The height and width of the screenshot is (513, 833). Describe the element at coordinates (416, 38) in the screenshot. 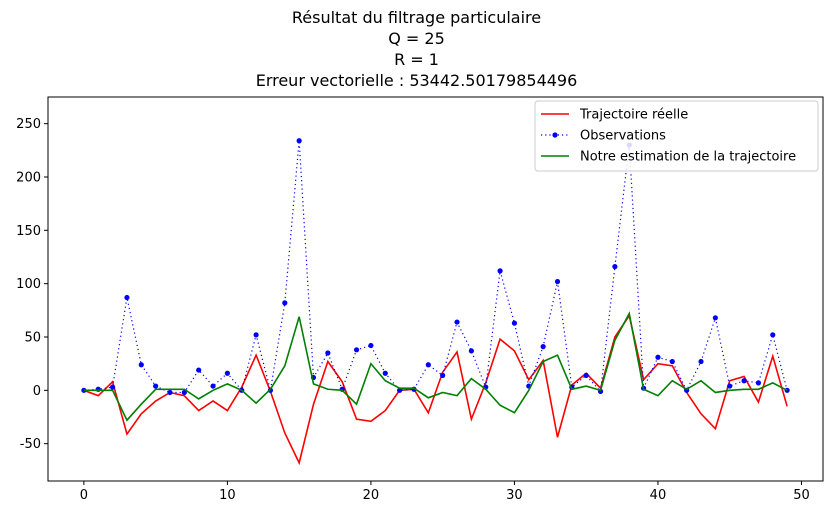

I see `chart-title-line-2: Q = 25` at that location.